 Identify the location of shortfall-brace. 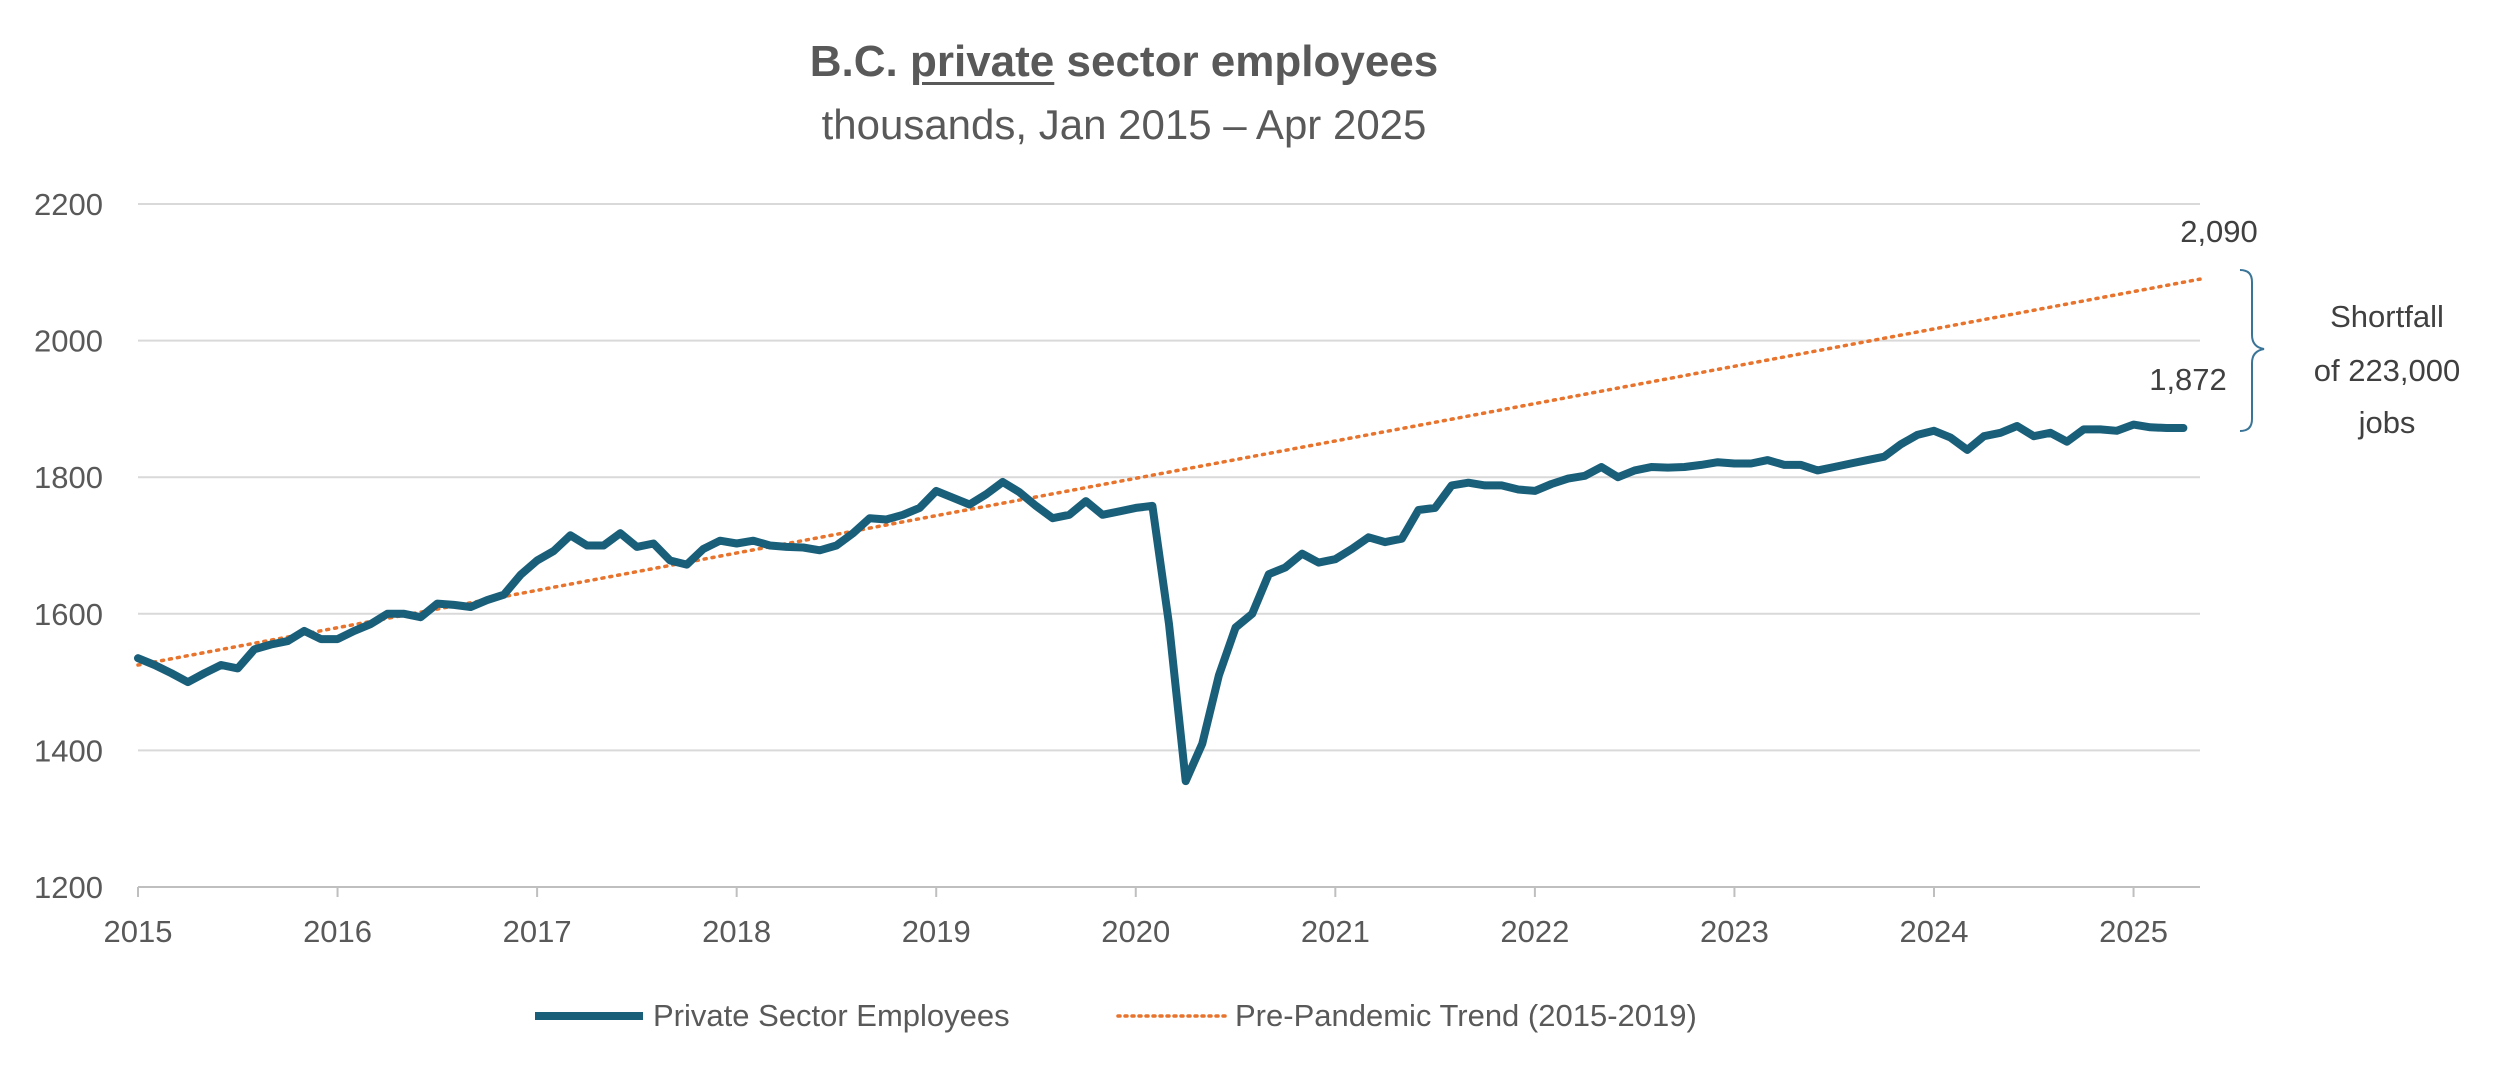
(2252, 350).